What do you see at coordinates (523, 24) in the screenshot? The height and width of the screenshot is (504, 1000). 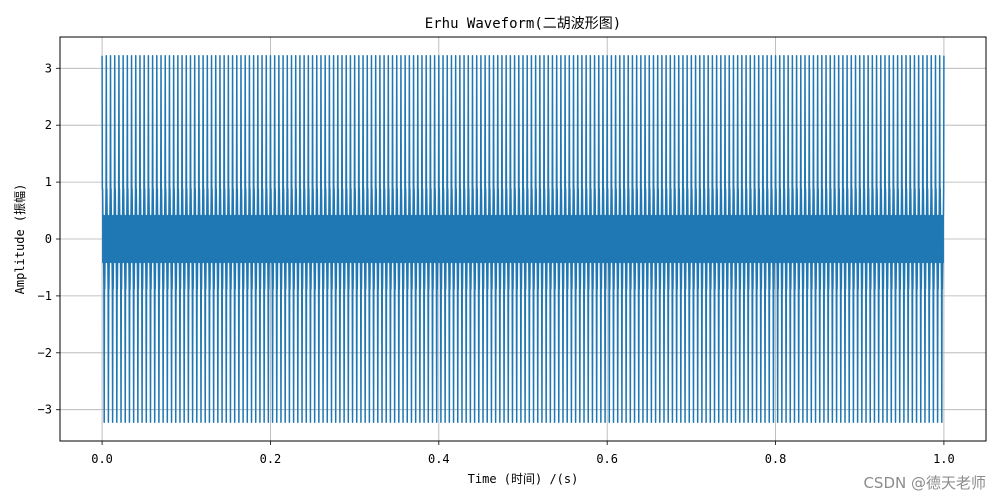 I see `chart-title: Erhu Waveform(二胡波形图)` at bounding box center [523, 24].